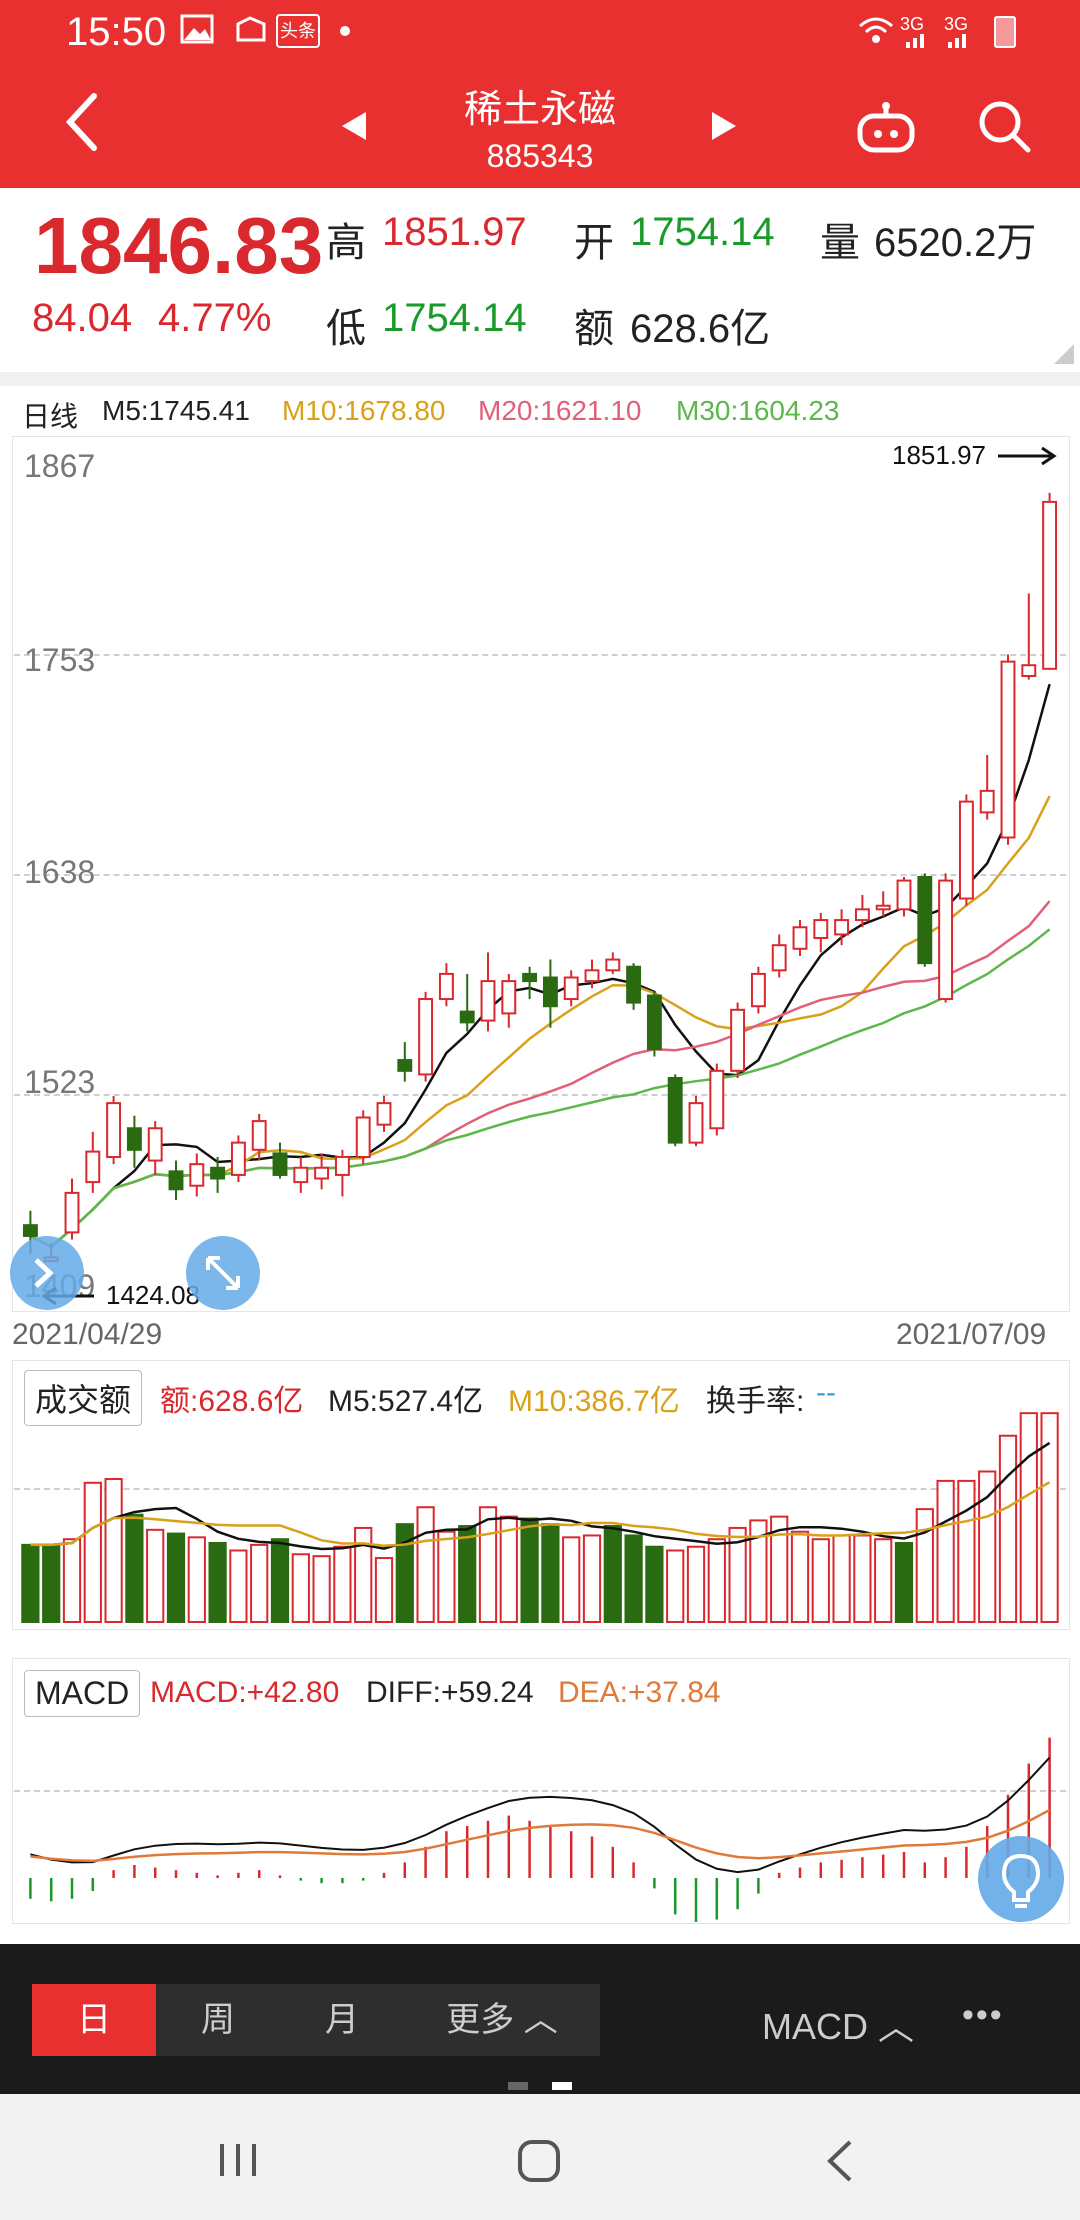  I want to click on volume-m5: M5:527.4亿, so click(406, 1401).